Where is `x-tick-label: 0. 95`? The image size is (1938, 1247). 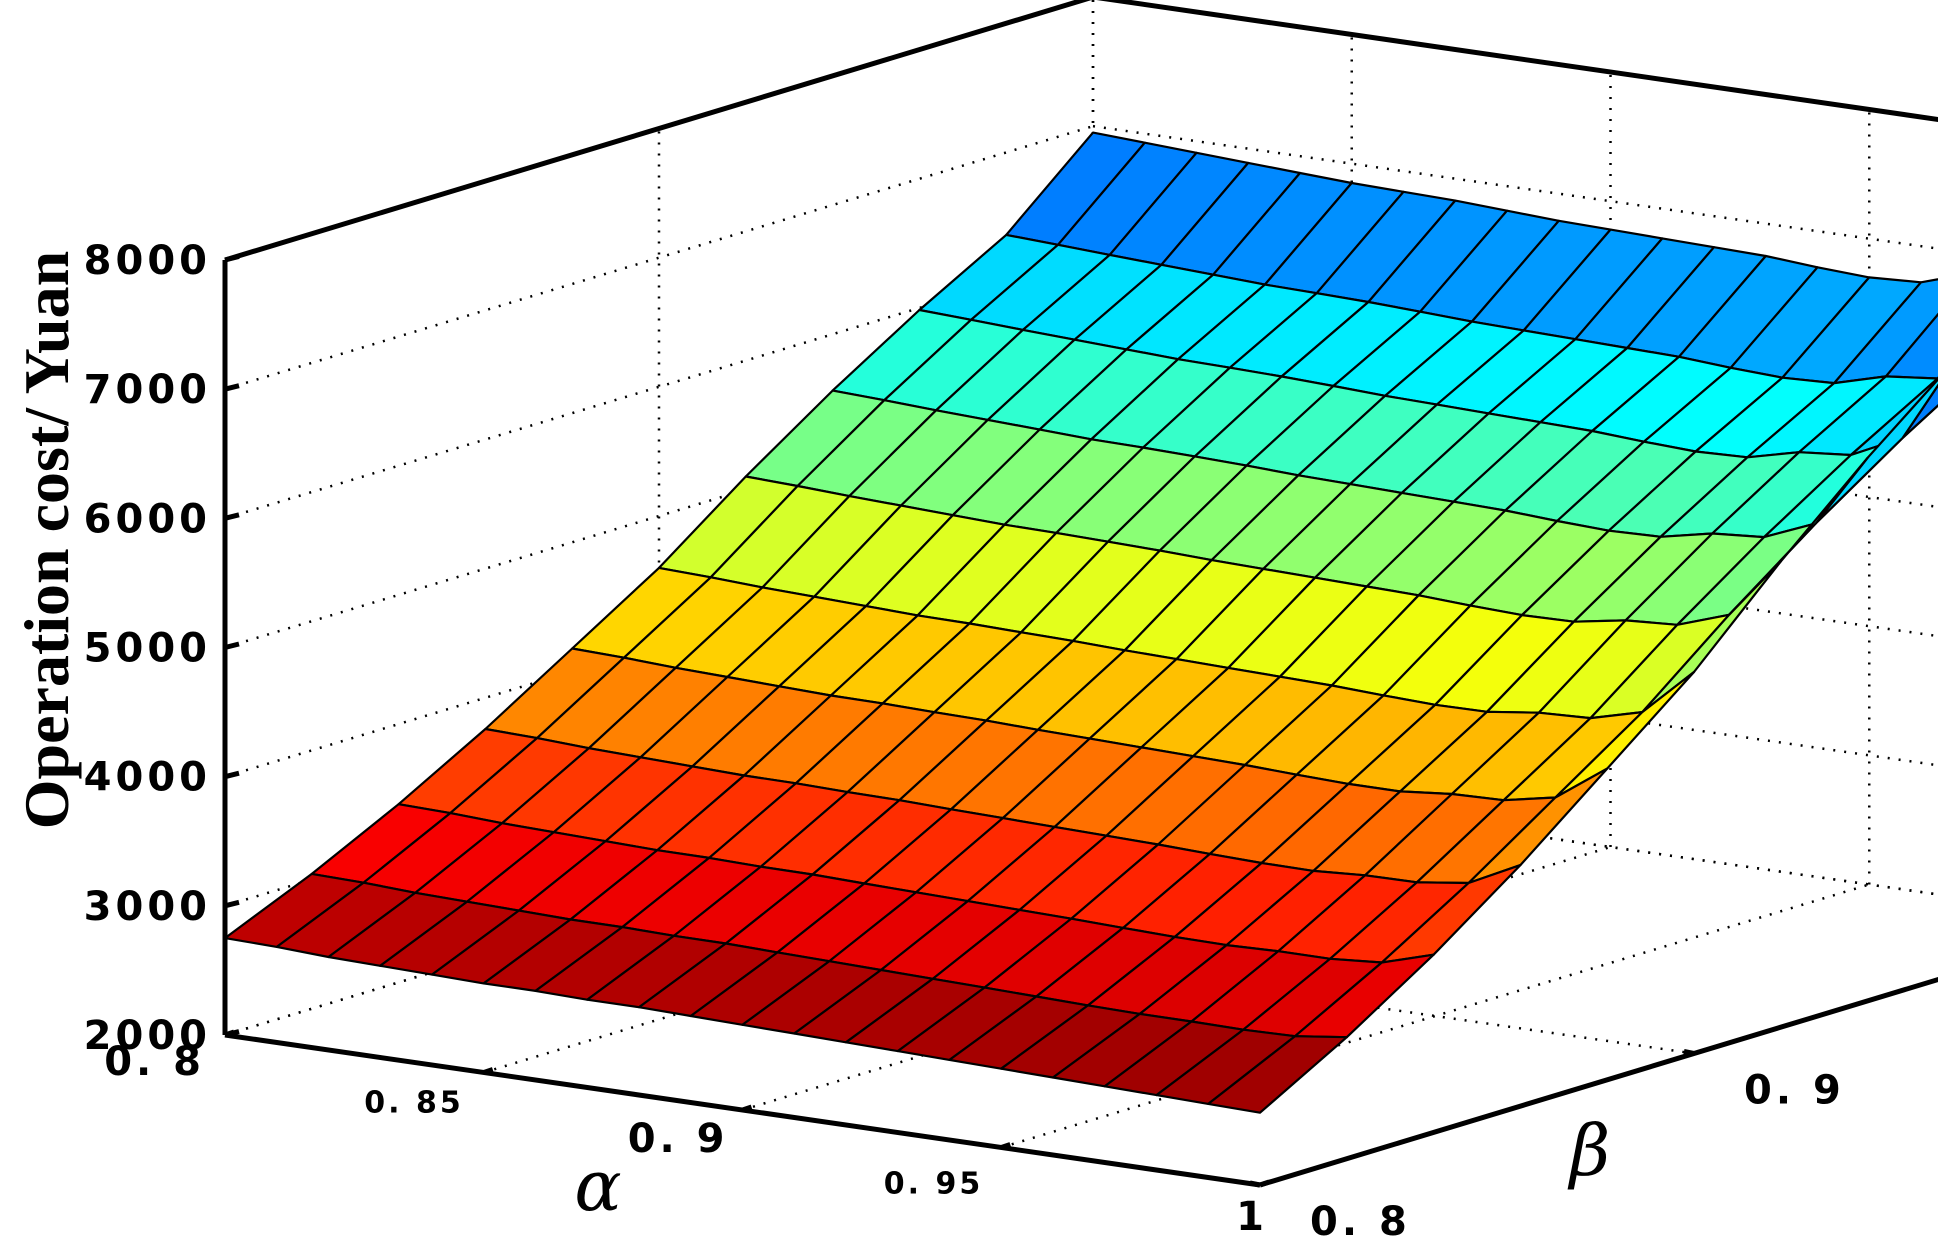 x-tick-label: 0. 95 is located at coordinates (933, 1184).